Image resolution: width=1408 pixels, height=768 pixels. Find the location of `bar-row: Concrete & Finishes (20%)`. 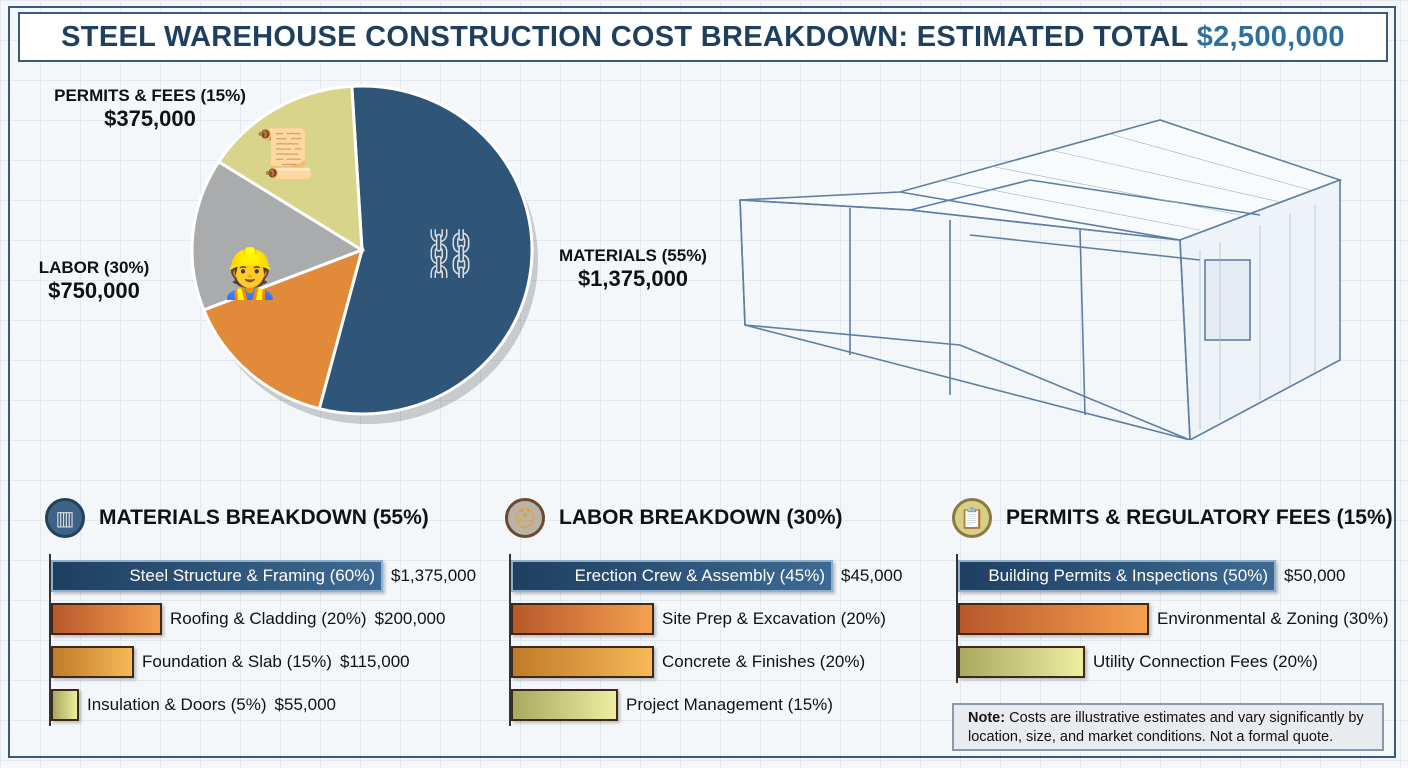

bar-row: Concrete & Finishes (20%) is located at coordinates (706, 661).